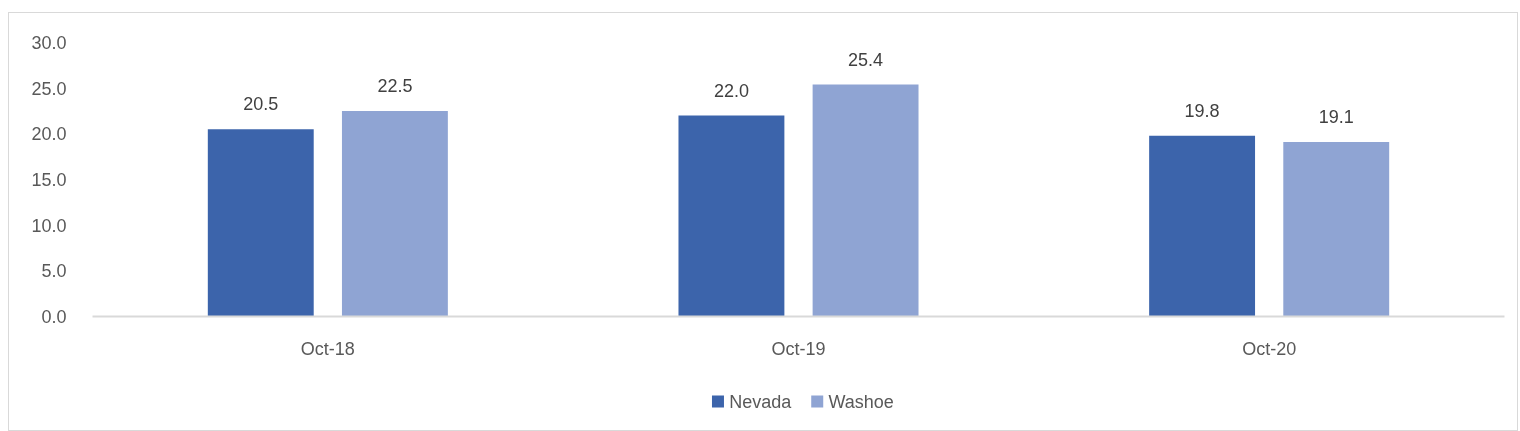 The width and height of the screenshot is (1520, 431). What do you see at coordinates (861, 401) in the screenshot?
I see `legend-label: Washoe` at bounding box center [861, 401].